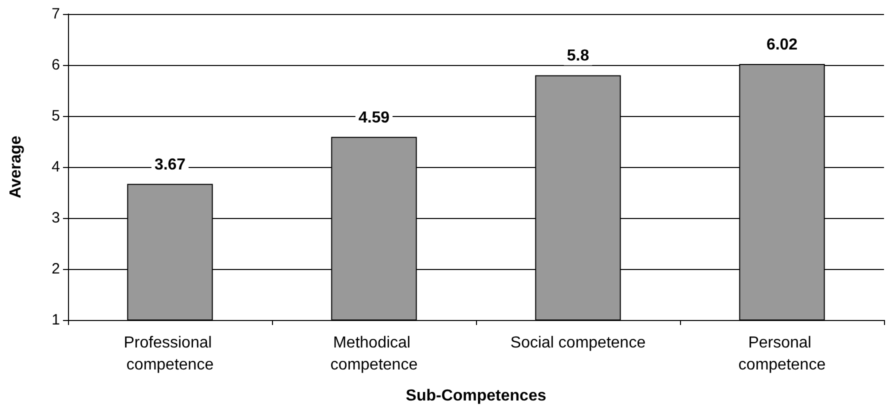  Describe the element at coordinates (56, 218) in the screenshot. I see `y-tick-label: 3` at that location.